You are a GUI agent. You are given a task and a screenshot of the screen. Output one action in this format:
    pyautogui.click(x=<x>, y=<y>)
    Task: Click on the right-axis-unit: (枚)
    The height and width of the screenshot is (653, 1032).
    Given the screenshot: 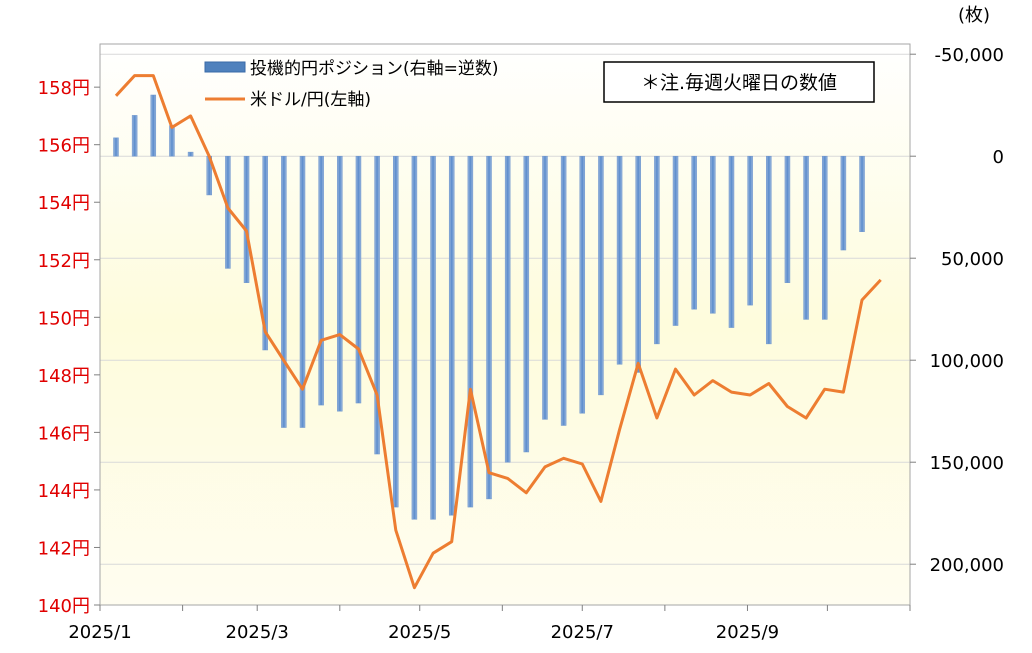 What is the action you would take?
    pyautogui.click(x=974, y=15)
    